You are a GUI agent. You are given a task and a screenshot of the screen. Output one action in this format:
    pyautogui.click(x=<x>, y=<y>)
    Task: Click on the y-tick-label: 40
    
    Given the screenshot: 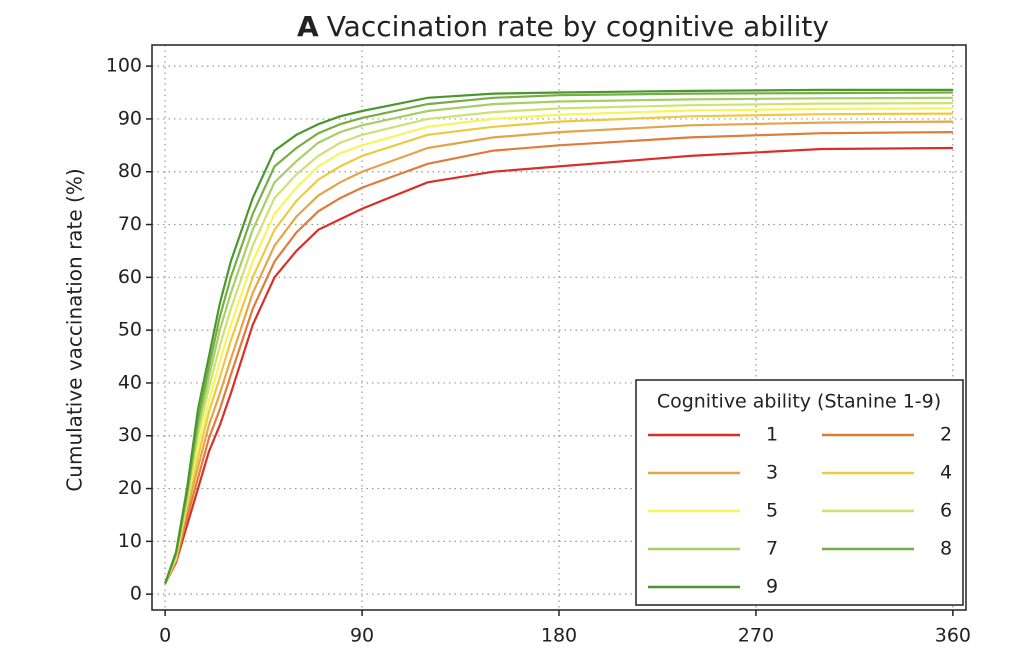 What is the action you would take?
    pyautogui.click(x=130, y=382)
    